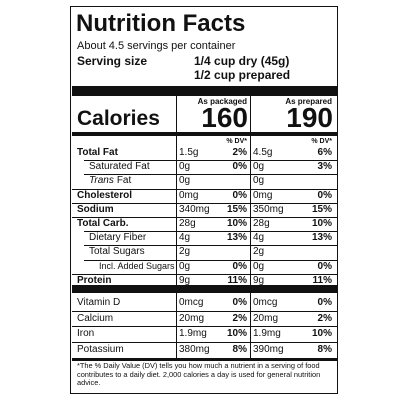 The width and height of the screenshot is (400, 400). Describe the element at coordinates (105, 195) in the screenshot. I see `nutrient-name: Cholesterol` at that location.